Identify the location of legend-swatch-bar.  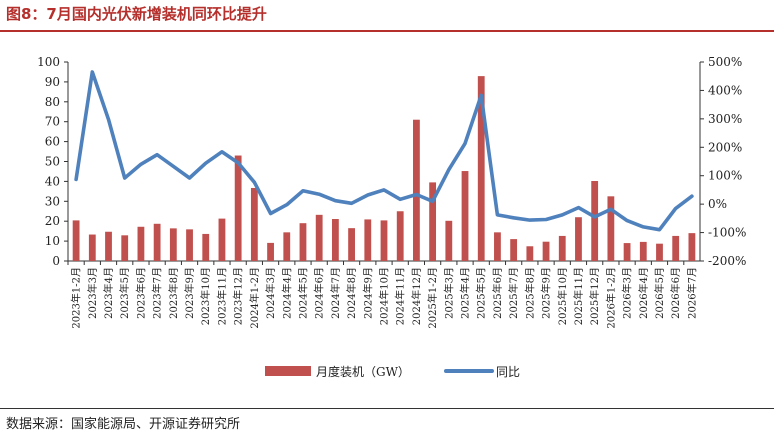
(288, 371).